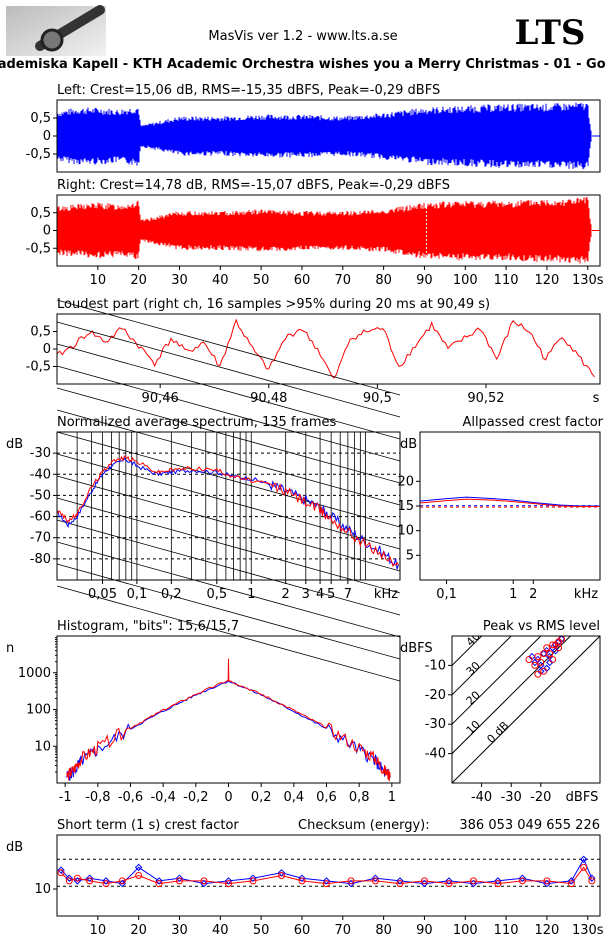 Image resolution: width=606 pixels, height=946 pixels. I want to click on y-tick-label: 5, so click(410, 555).